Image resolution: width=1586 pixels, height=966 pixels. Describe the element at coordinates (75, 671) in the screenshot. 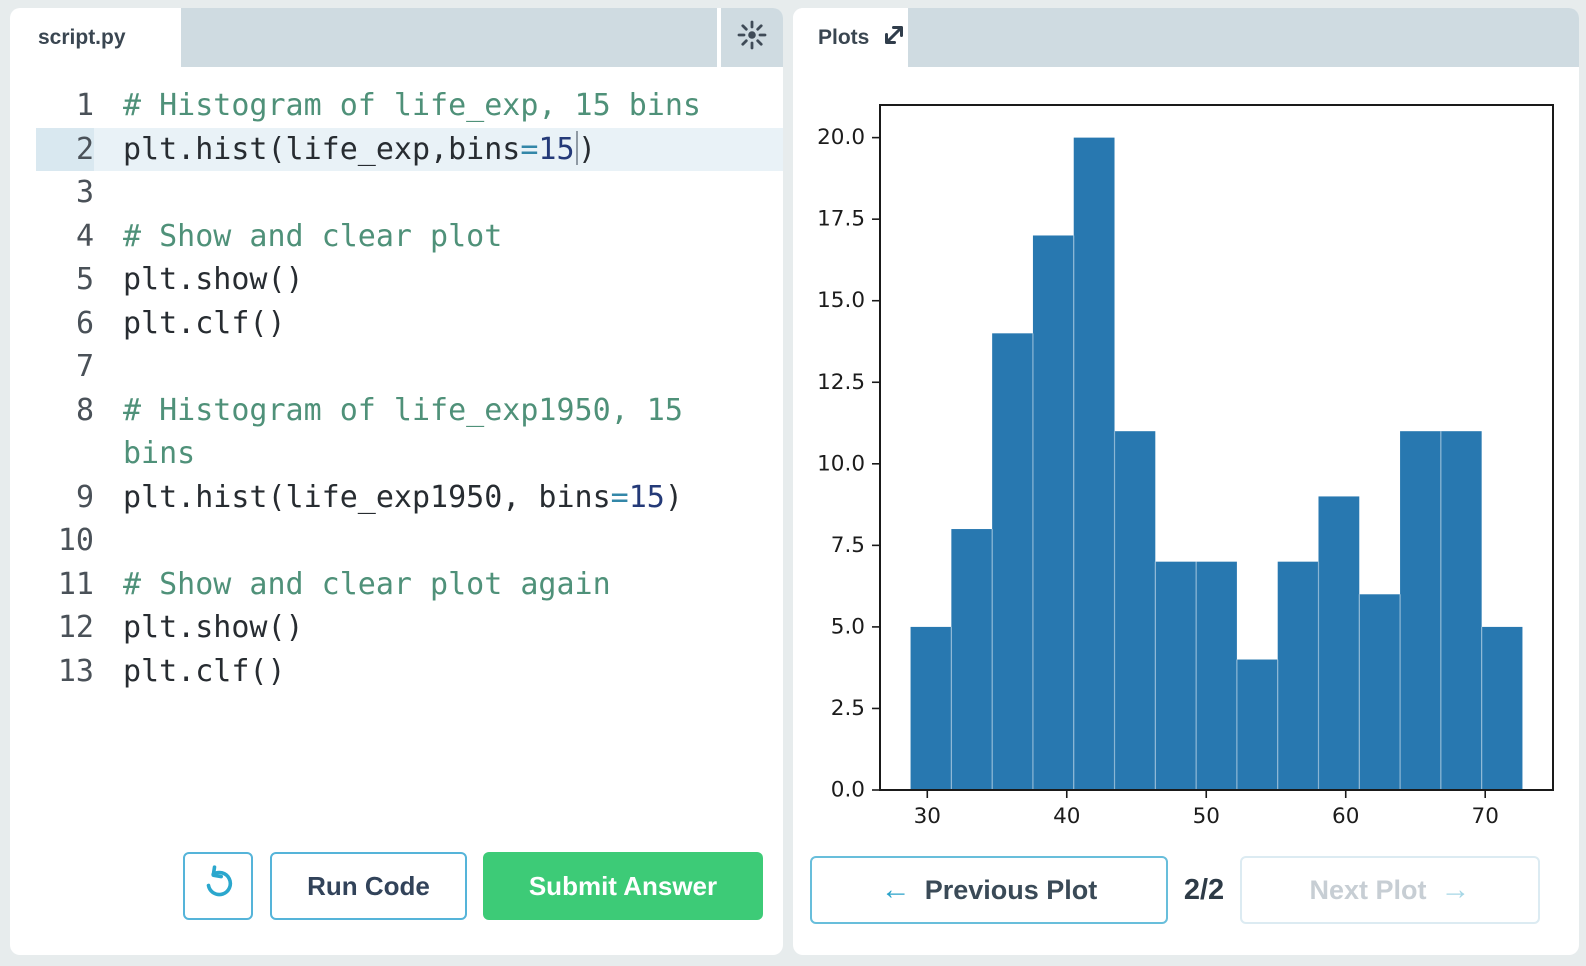

I see `line-number: 13` at that location.